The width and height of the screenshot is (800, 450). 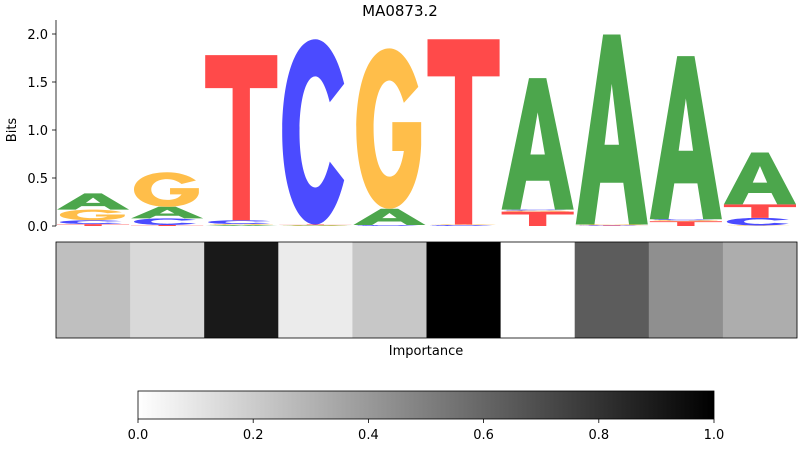 I want to click on y-tick-label: 0.5, so click(x=37, y=179).